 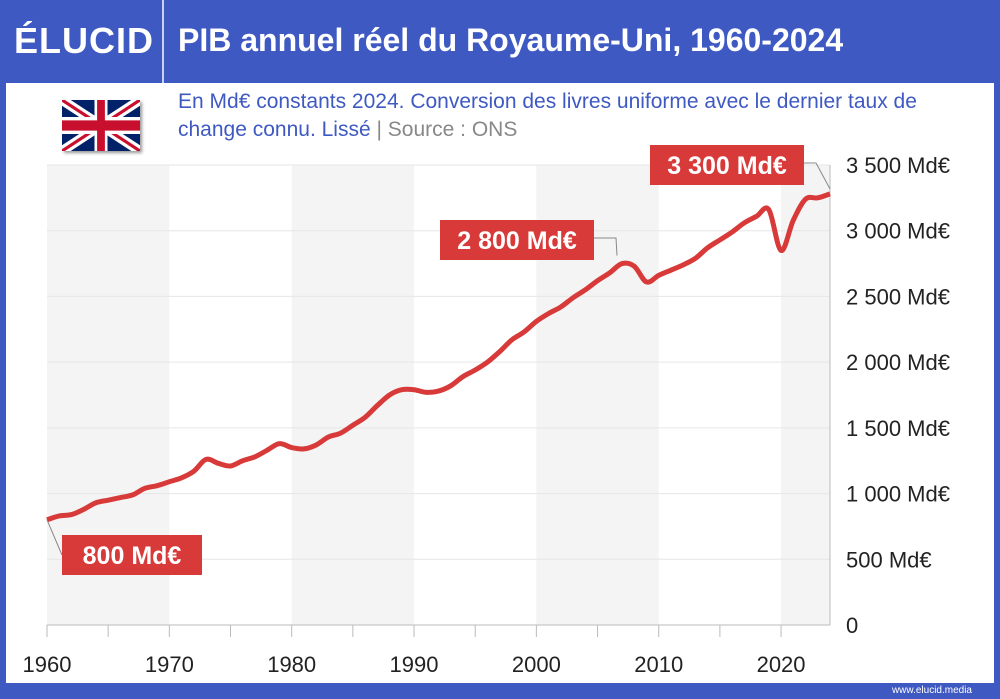 I want to click on footer-url: www.elucid.media, so click(x=931, y=690).